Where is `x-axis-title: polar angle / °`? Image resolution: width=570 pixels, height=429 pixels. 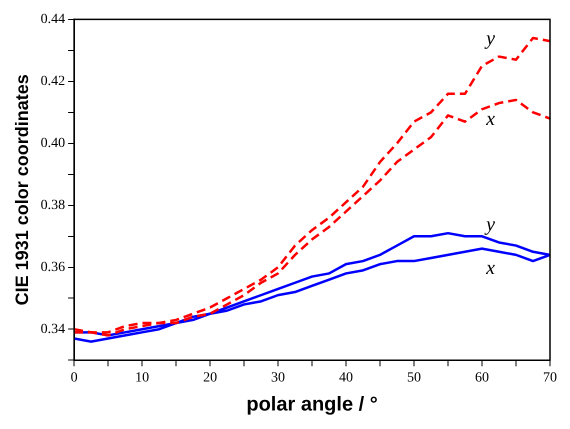
x-axis-title: polar angle / ° is located at coordinates (312, 405).